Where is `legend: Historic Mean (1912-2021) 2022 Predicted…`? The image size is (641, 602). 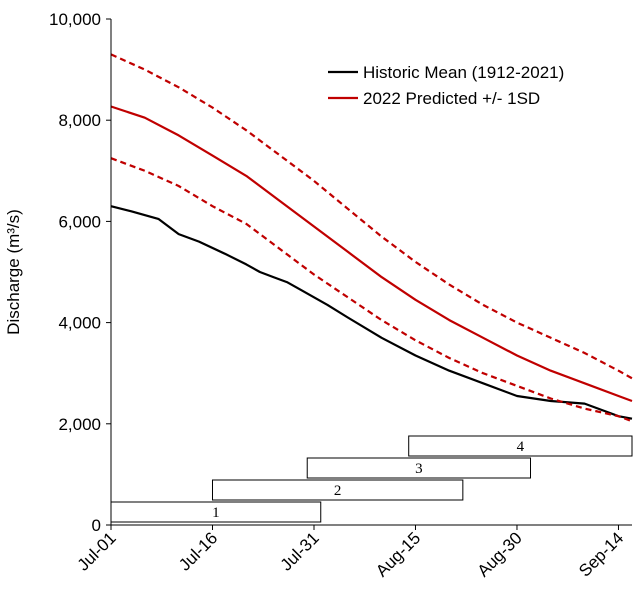 legend: Historic Mean (1912-2021) 2022 Predicted… is located at coordinates (446, 85).